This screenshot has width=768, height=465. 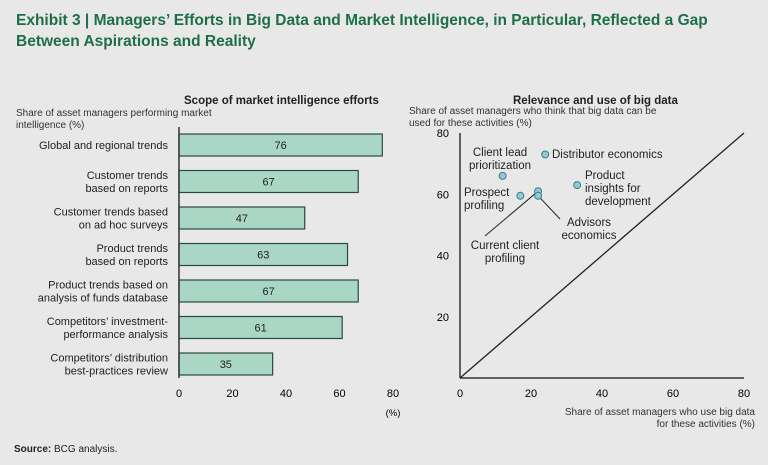 I want to click on scatter-title: Relevance and use of big data, so click(x=595, y=101).